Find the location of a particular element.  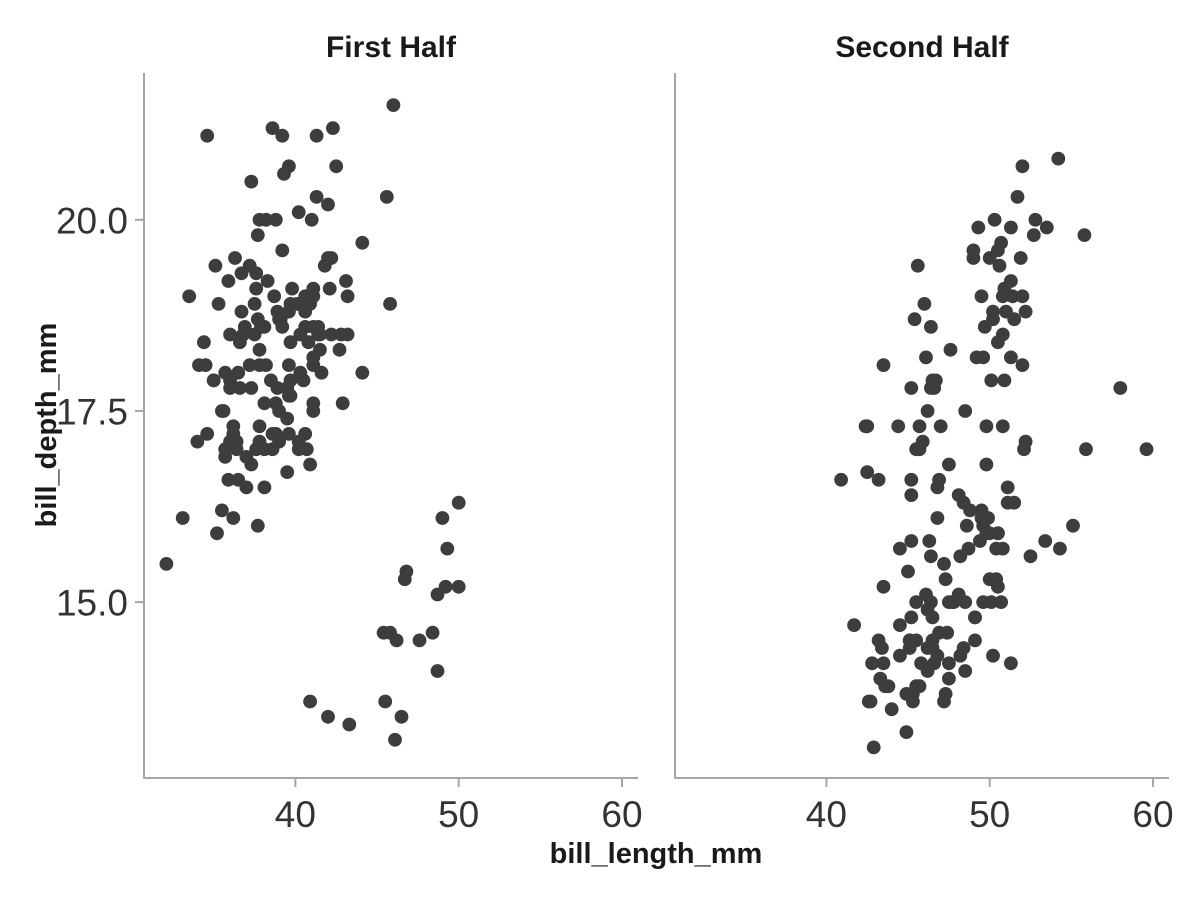

facet-title-first-half: First Half is located at coordinates (391, 47).